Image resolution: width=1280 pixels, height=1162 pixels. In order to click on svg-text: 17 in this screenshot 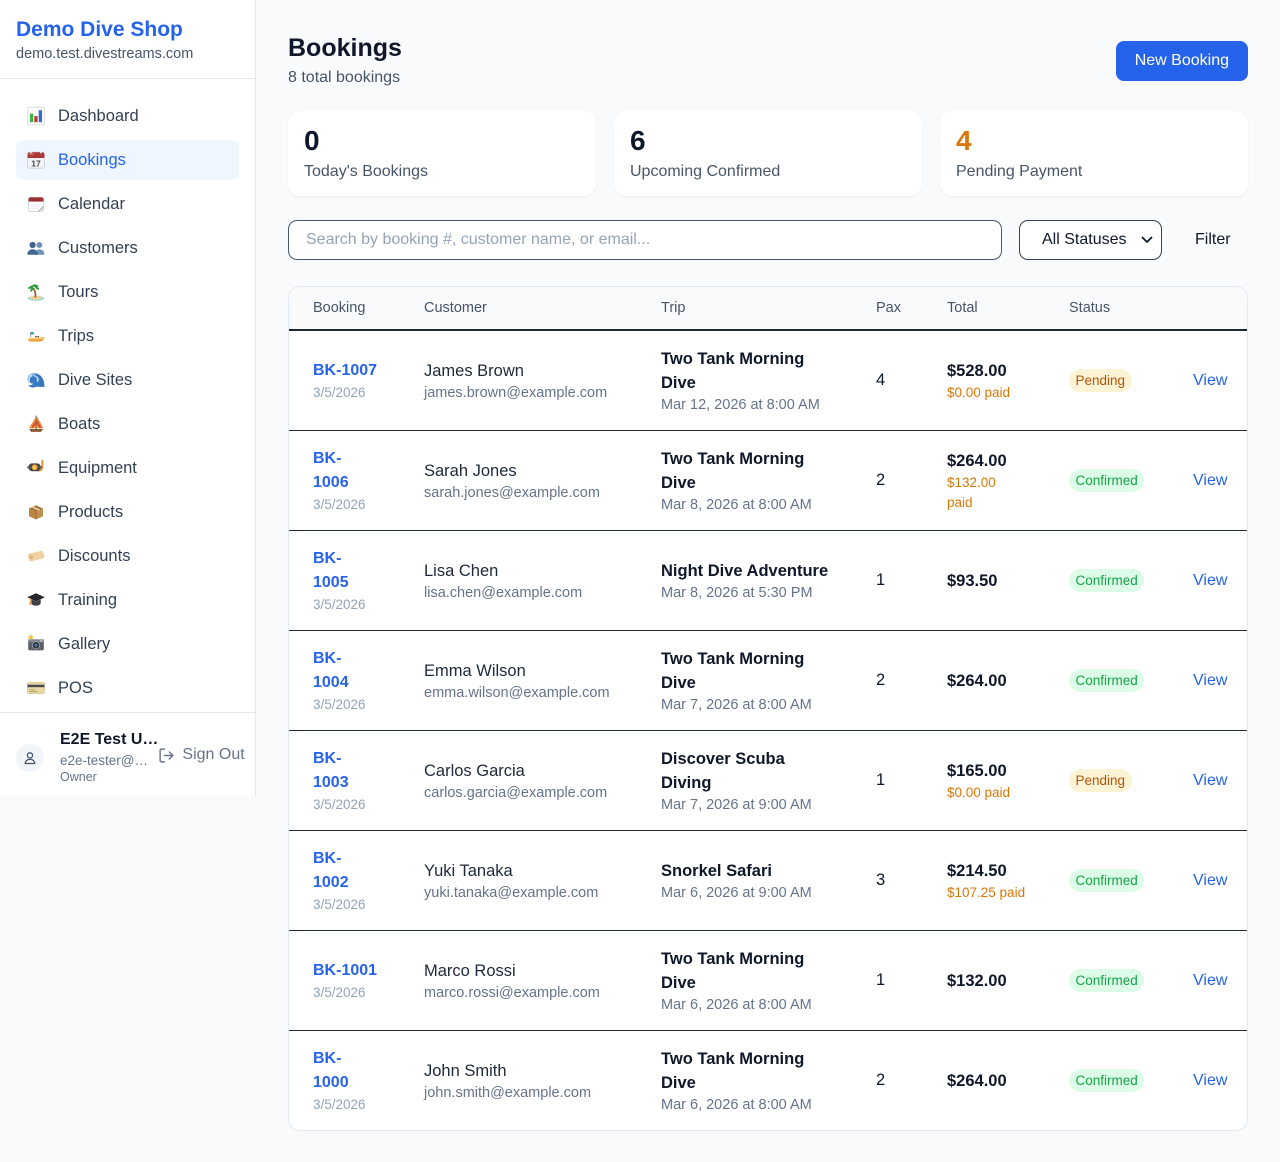, I will do `click(36, 164)`.